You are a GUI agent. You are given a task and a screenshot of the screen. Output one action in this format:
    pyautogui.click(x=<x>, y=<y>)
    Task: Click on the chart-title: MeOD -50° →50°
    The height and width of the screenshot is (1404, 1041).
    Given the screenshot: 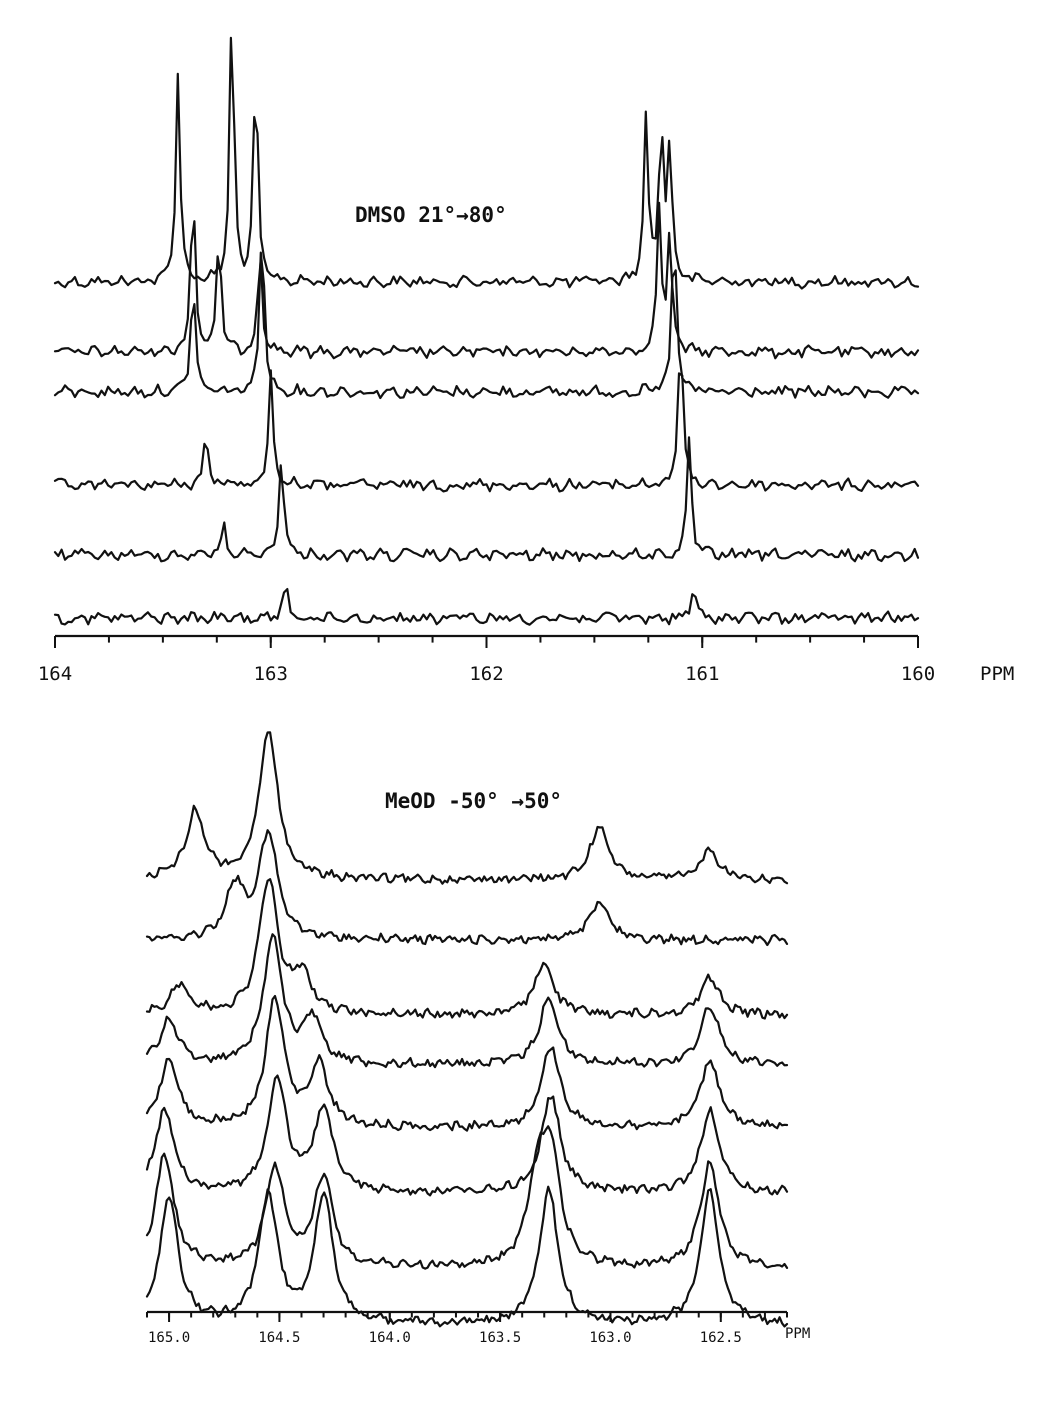 What is the action you would take?
    pyautogui.click(x=473, y=801)
    